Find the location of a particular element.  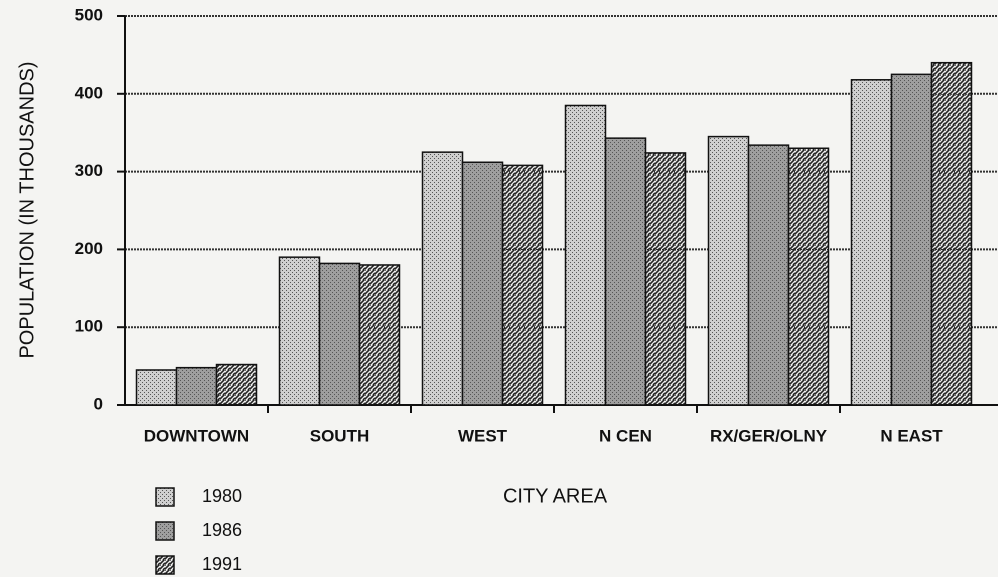

y-tick-label: 200 is located at coordinates (89, 248).